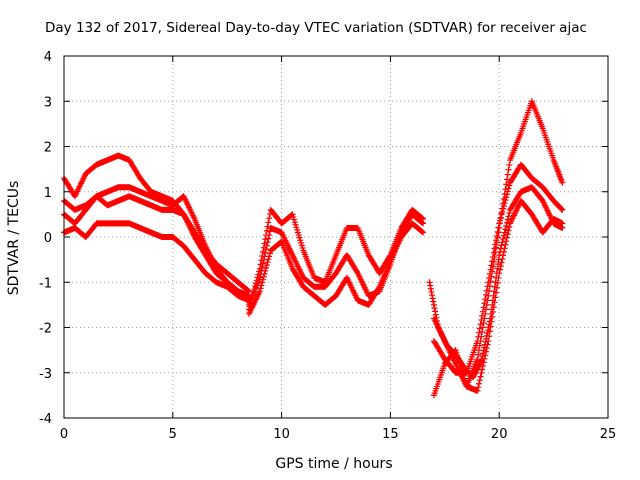  I want to click on y-tick-label: -2, so click(45, 329).